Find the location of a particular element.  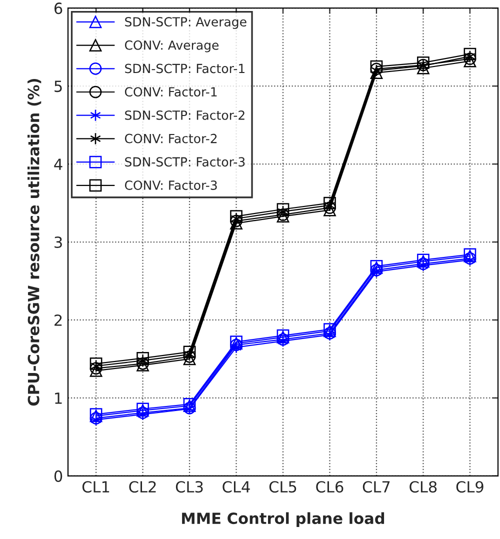

x-tick-label: CL9 is located at coordinates (470, 487).